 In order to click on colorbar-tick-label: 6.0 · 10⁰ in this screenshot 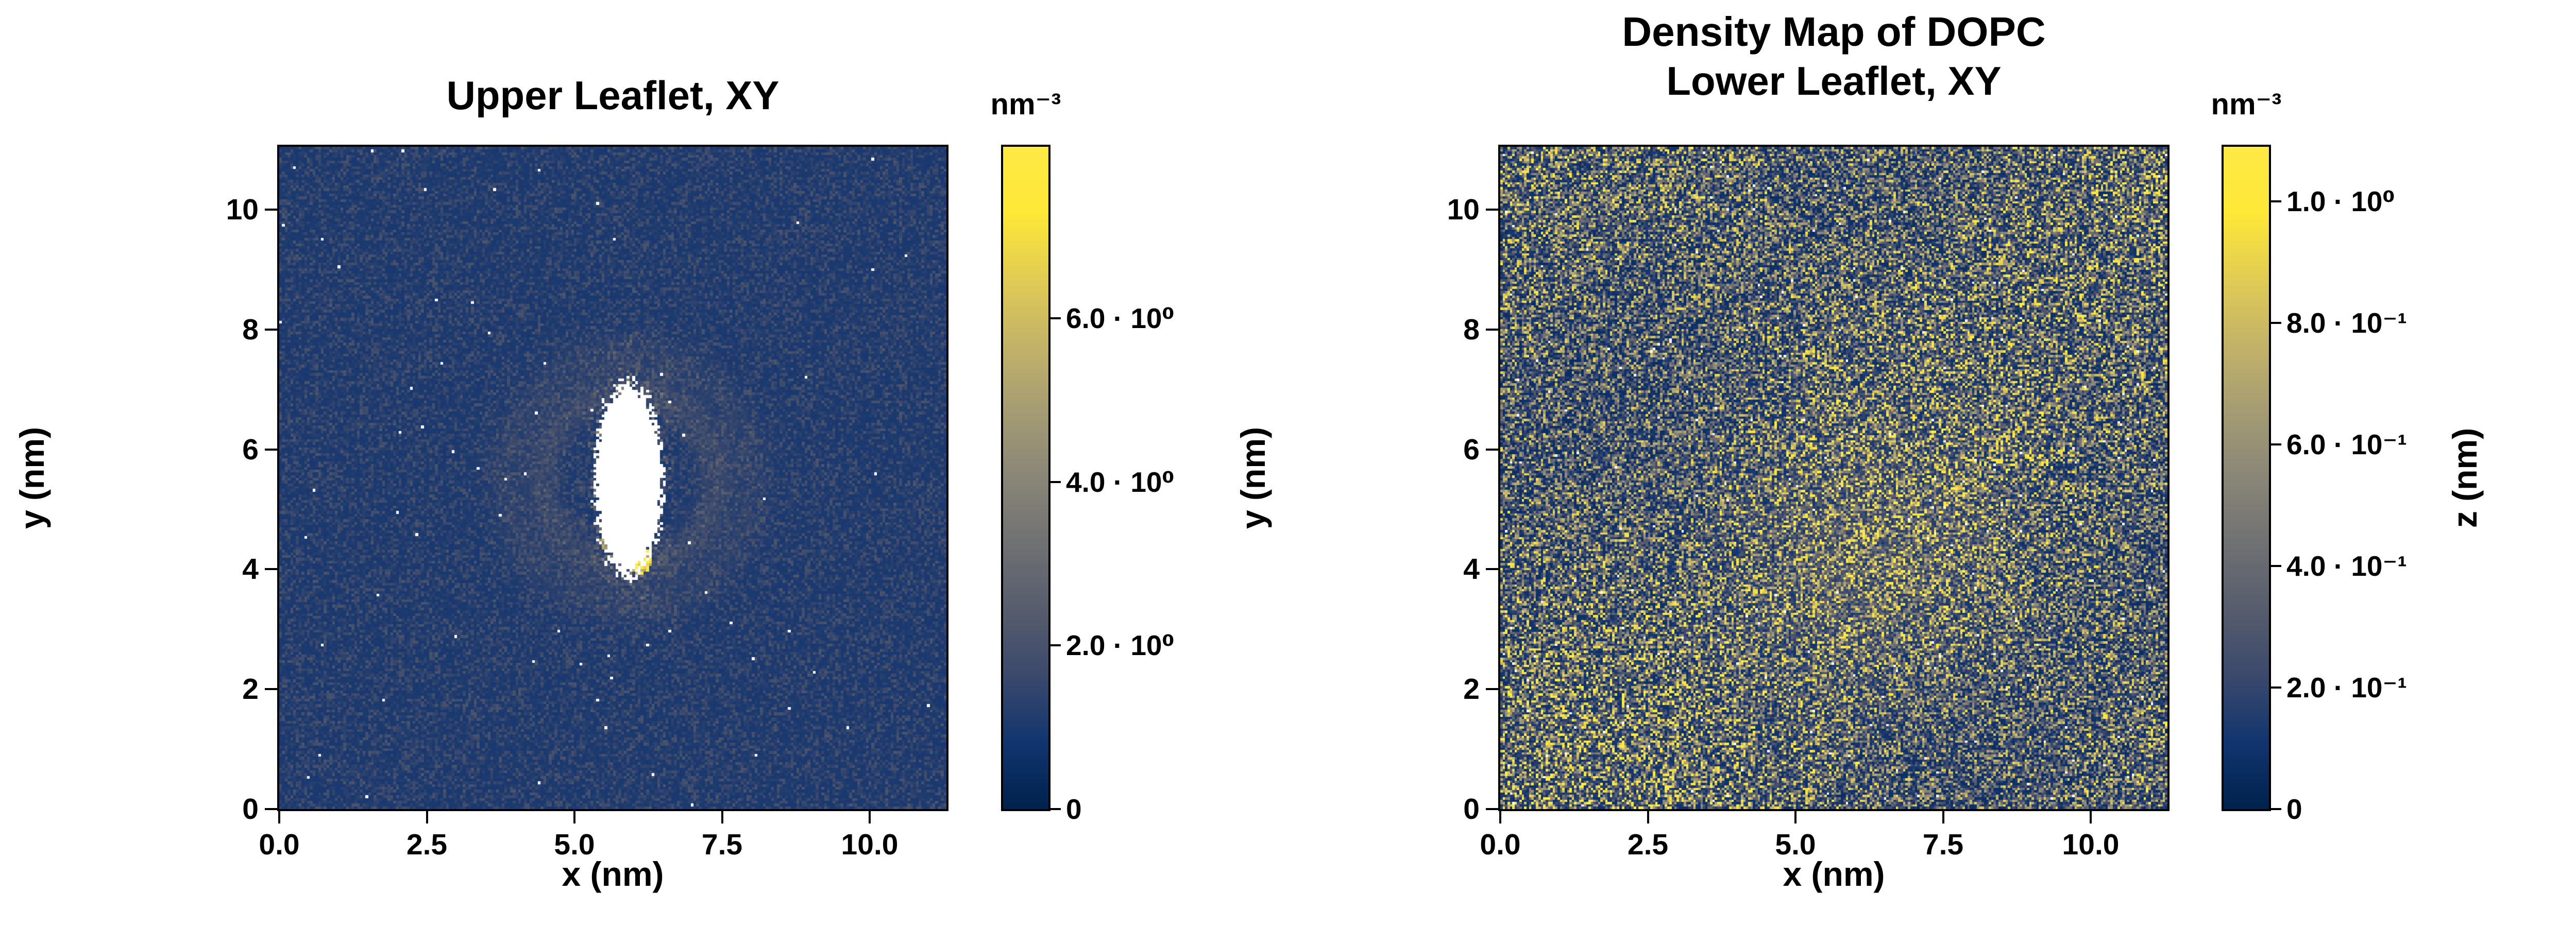, I will do `click(1120, 318)`.